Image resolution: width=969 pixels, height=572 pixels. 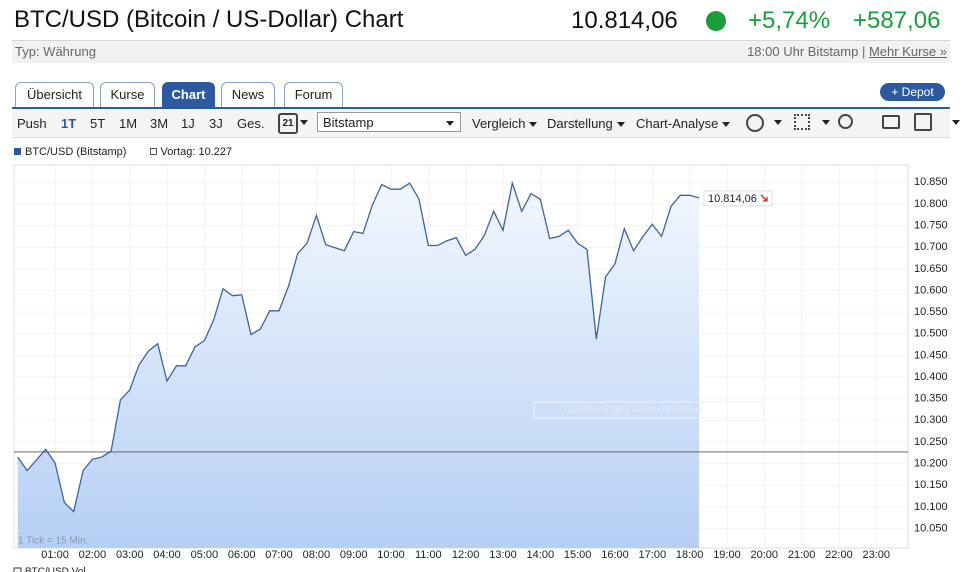 What do you see at coordinates (541, 555) in the screenshot?
I see `x-tick-label: 14:00` at bounding box center [541, 555].